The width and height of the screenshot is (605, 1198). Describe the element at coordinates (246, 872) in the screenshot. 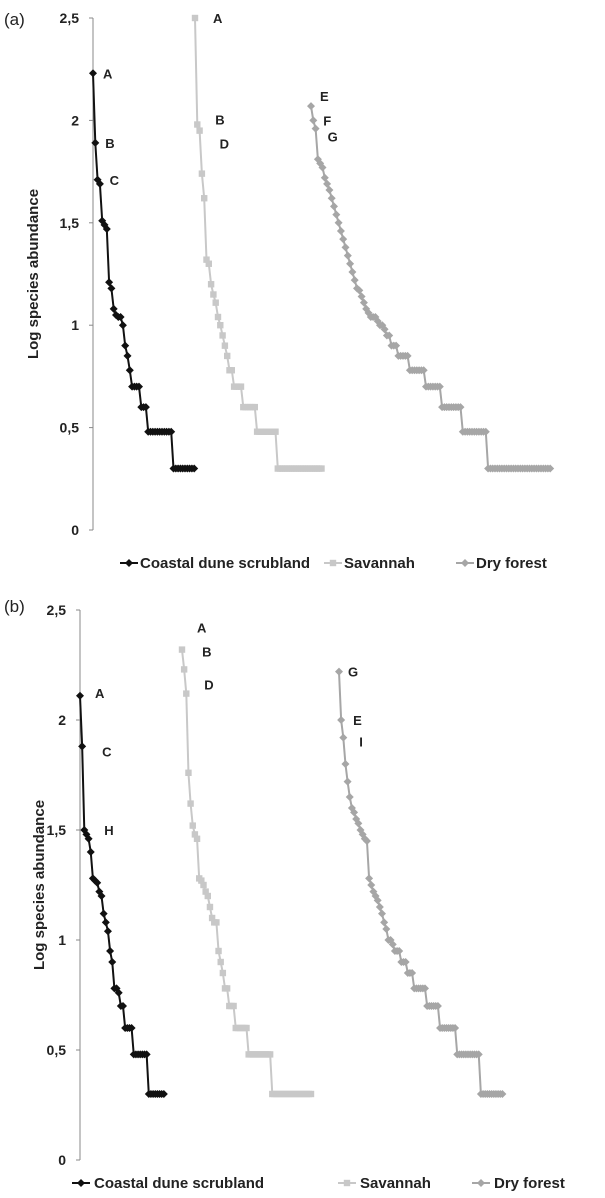

I see `series-savannah` at that location.